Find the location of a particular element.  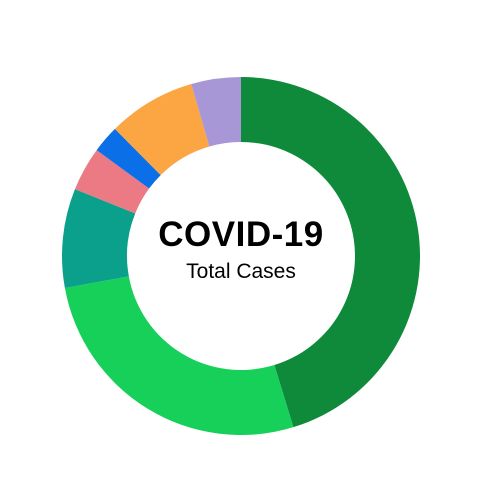

chart-title: COVID-19 is located at coordinates (241, 234).